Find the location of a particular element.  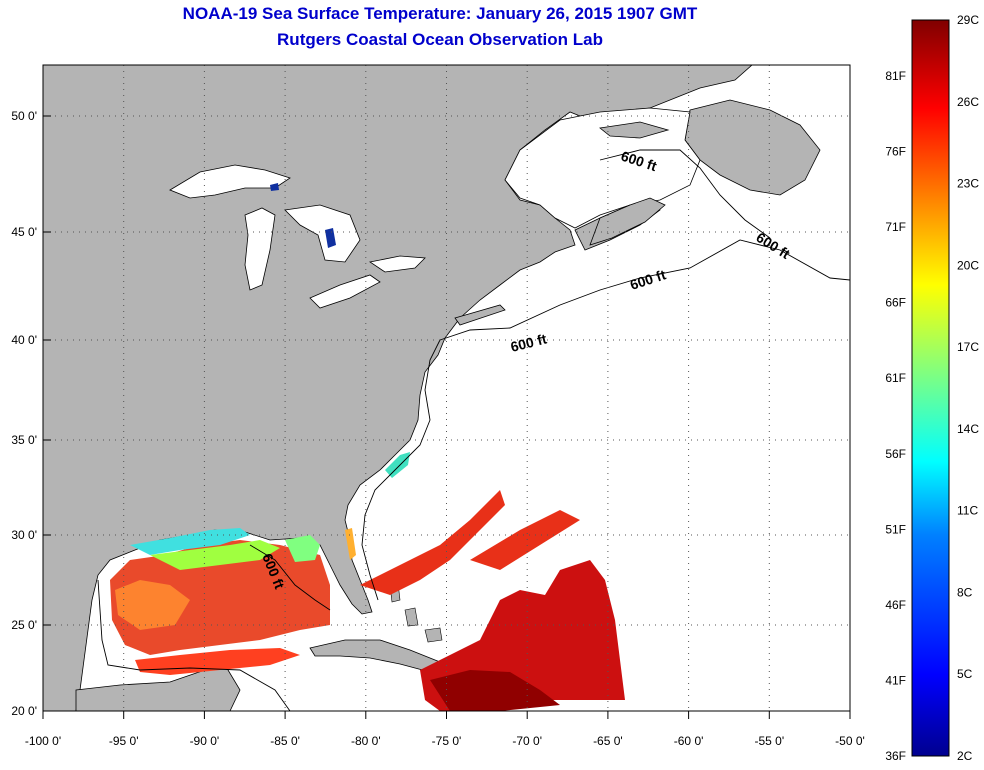

gulf-st-lawrence is located at coordinates (602, 168).